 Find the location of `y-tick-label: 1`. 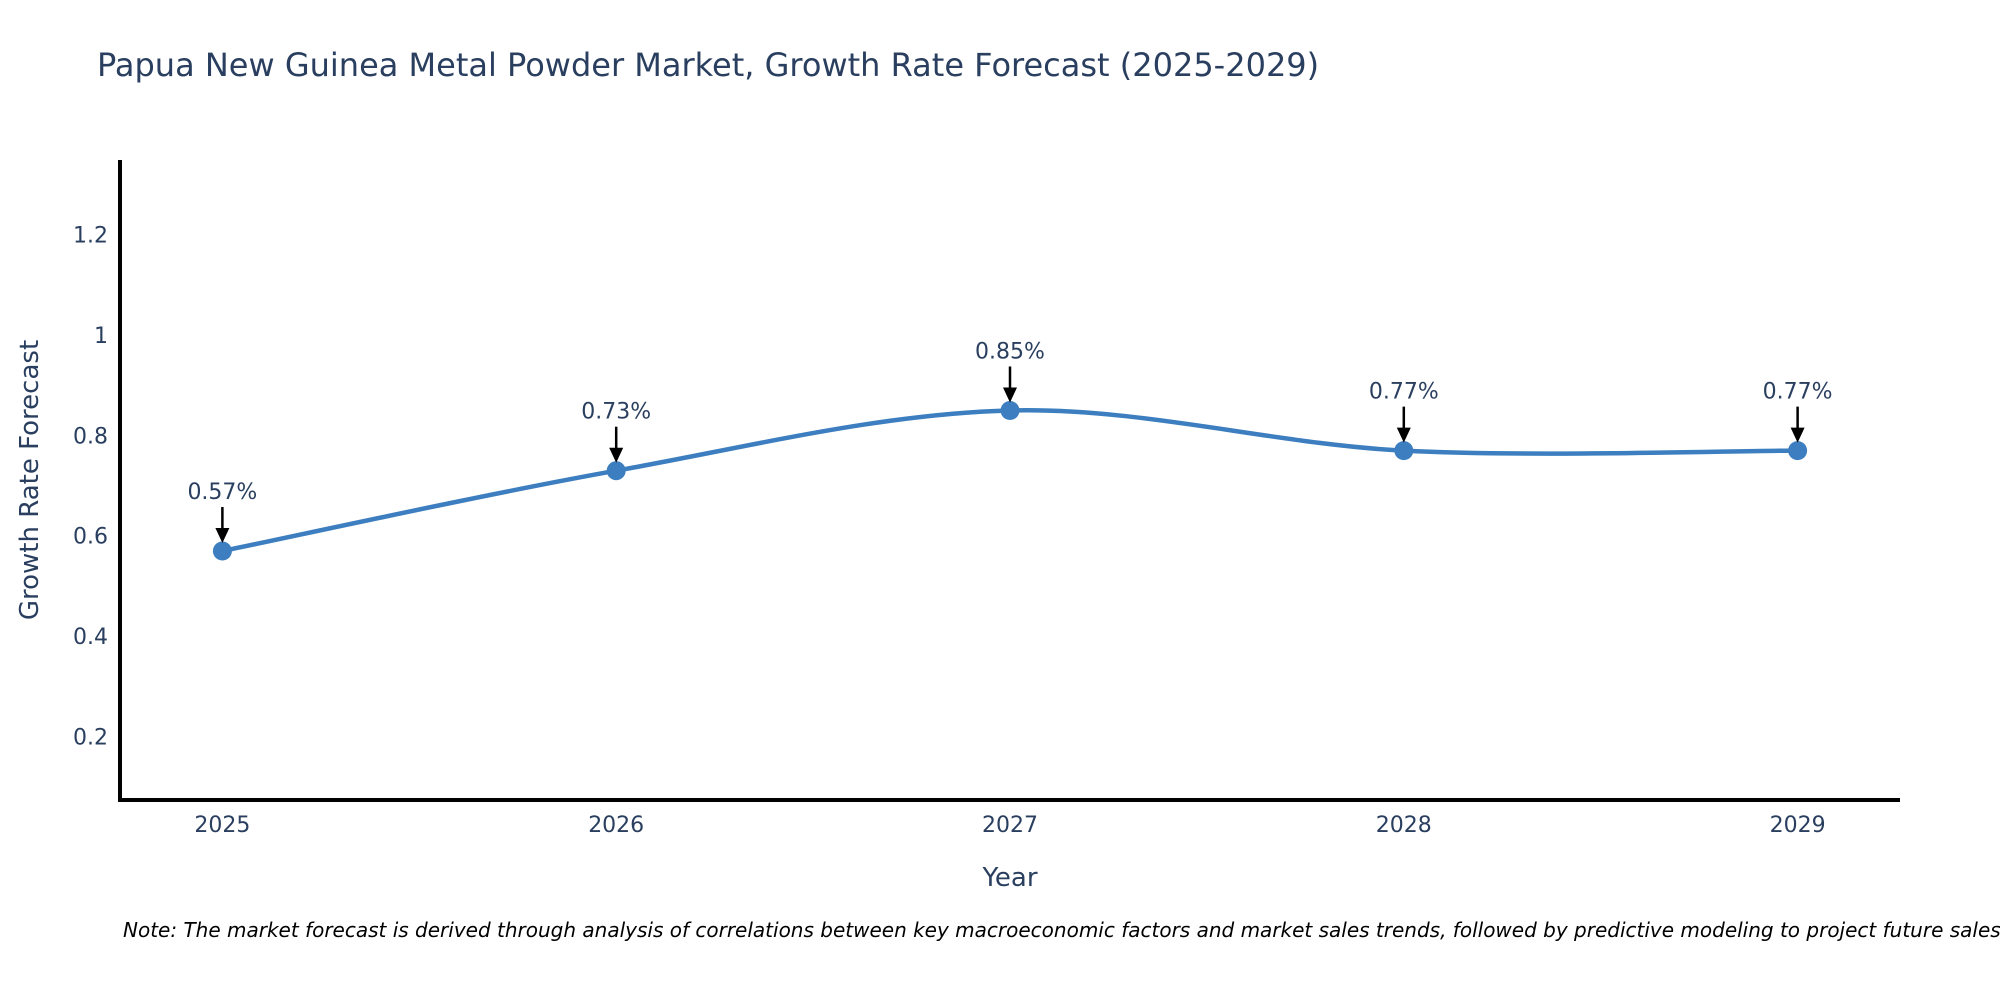

y-tick-label: 1 is located at coordinates (101, 336).